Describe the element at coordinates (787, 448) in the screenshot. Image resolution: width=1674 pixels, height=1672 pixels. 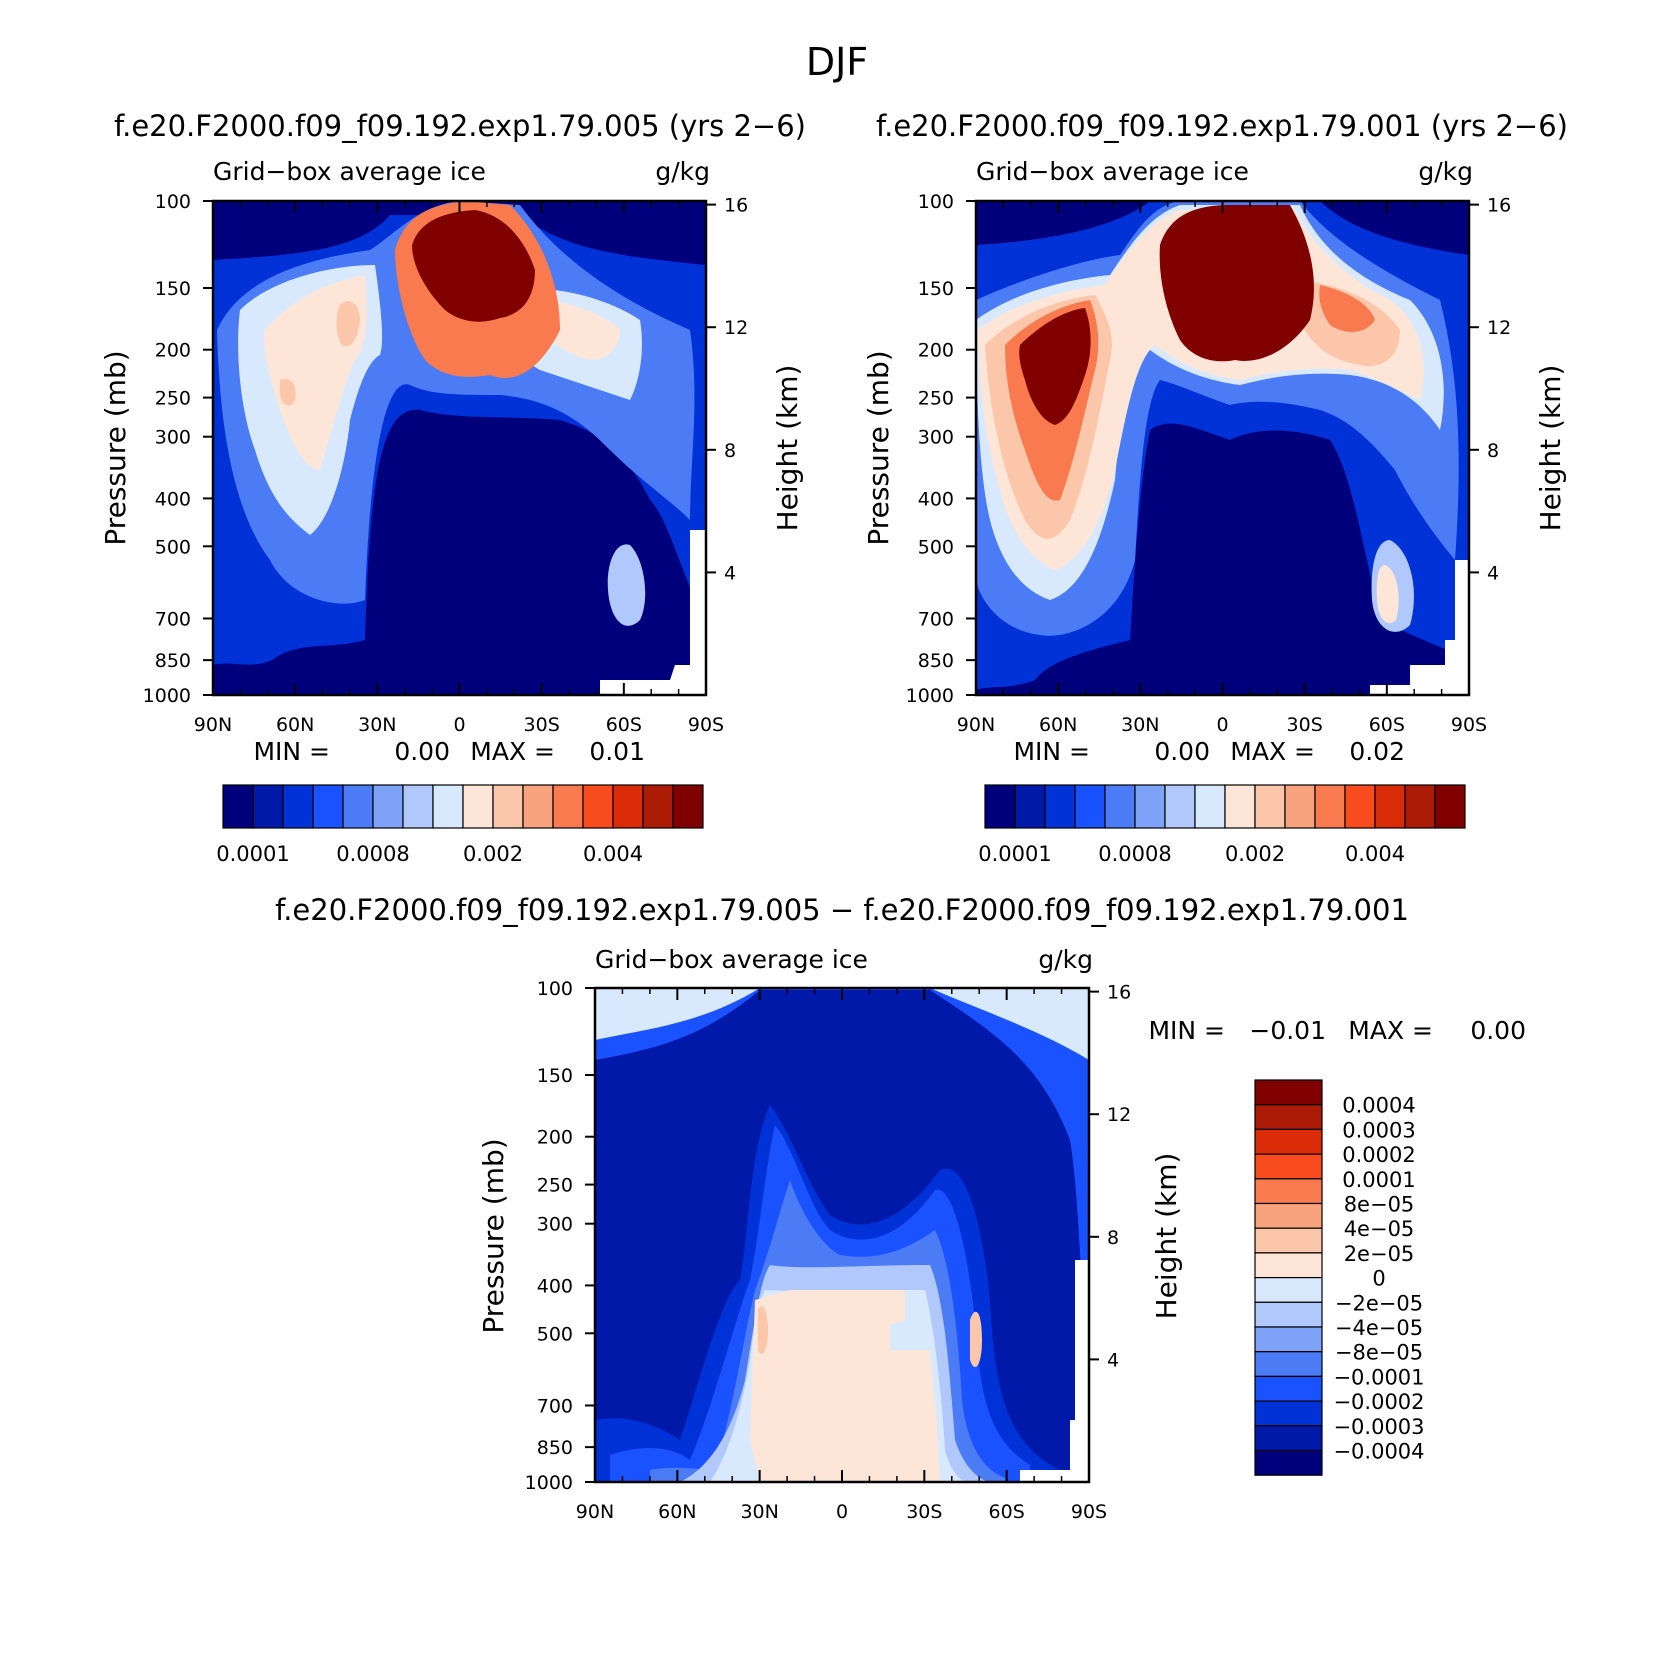
I see `panel-1-y2label: Height (km)` at that location.